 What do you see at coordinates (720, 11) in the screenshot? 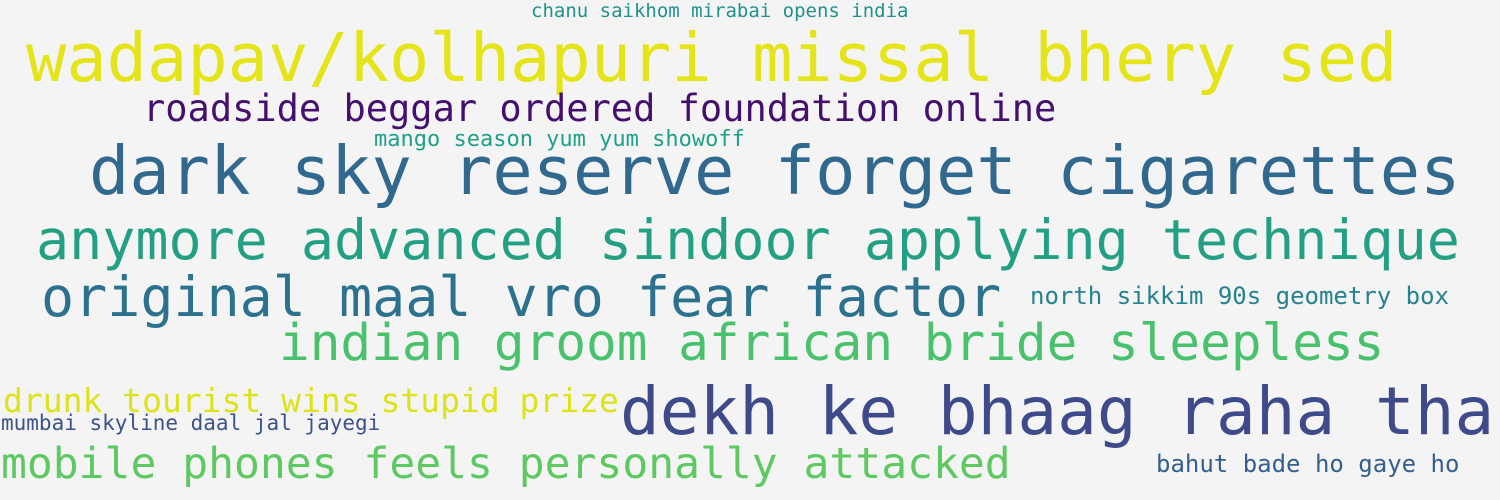
I see `phrase-chanu-saikhom: chanu saikhom mirabai opens india` at bounding box center [720, 11].